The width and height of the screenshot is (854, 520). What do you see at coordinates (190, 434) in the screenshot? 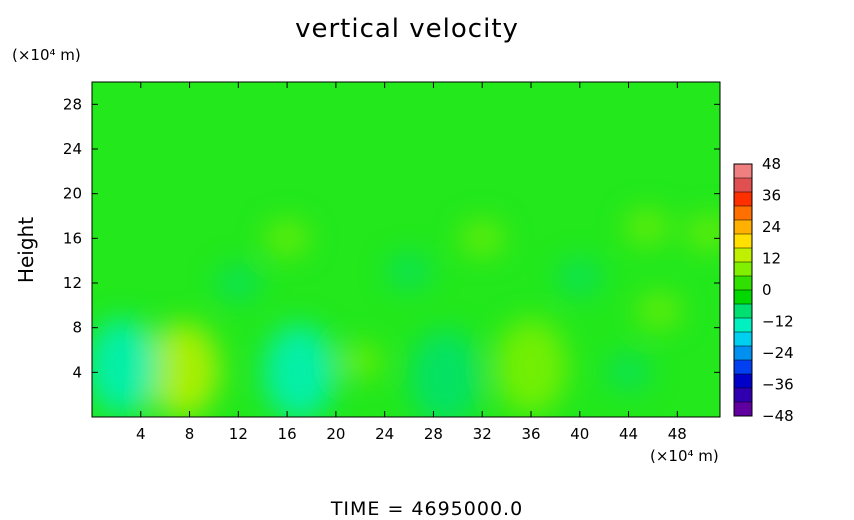
I see `x-tick-label: 8` at bounding box center [190, 434].